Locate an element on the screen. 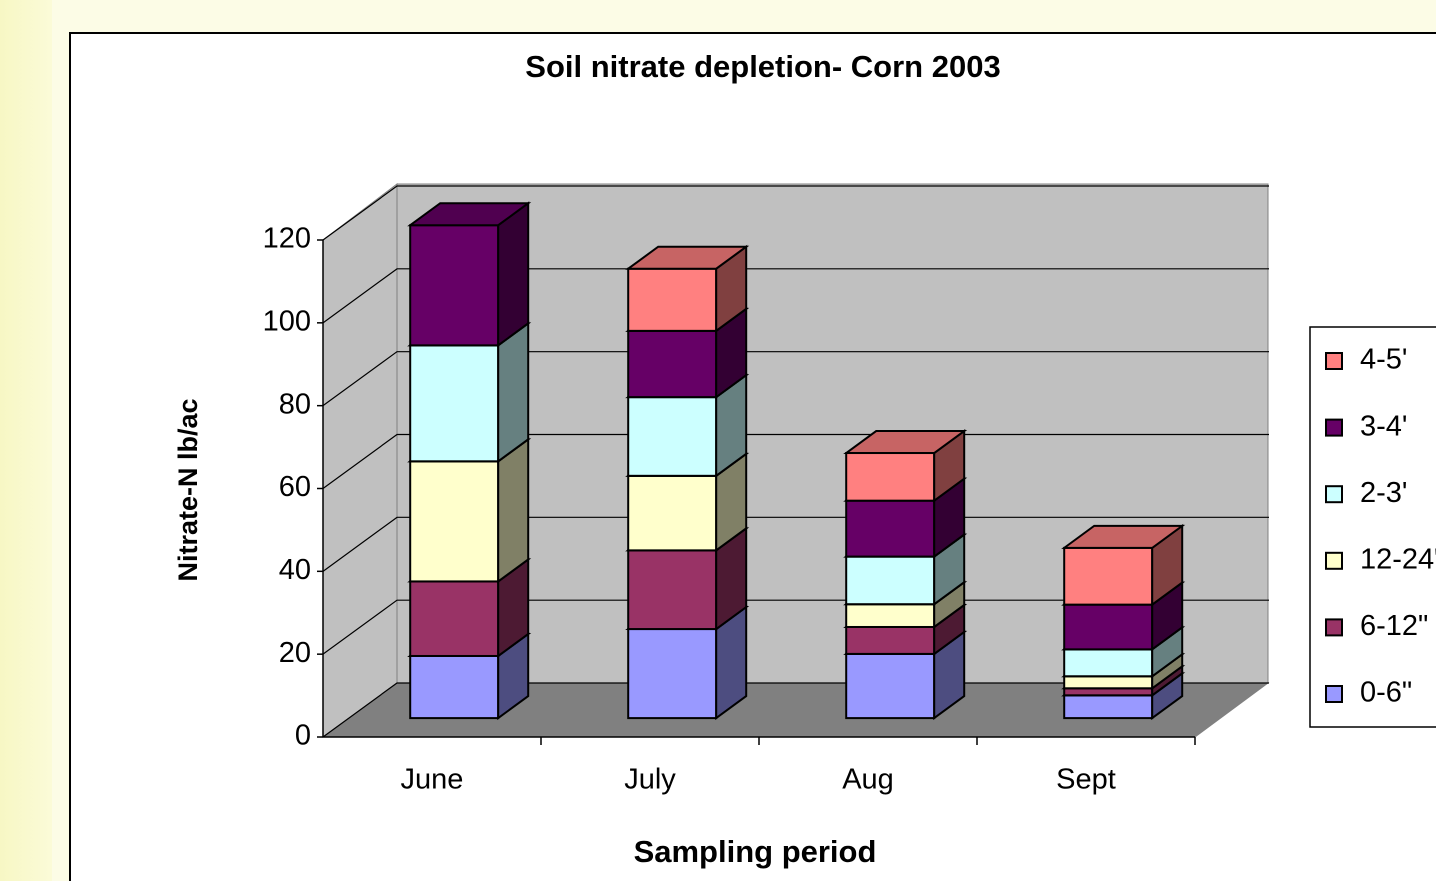 This screenshot has height=881, width=1436. y-tick-label: 60 is located at coordinates (295, 487).